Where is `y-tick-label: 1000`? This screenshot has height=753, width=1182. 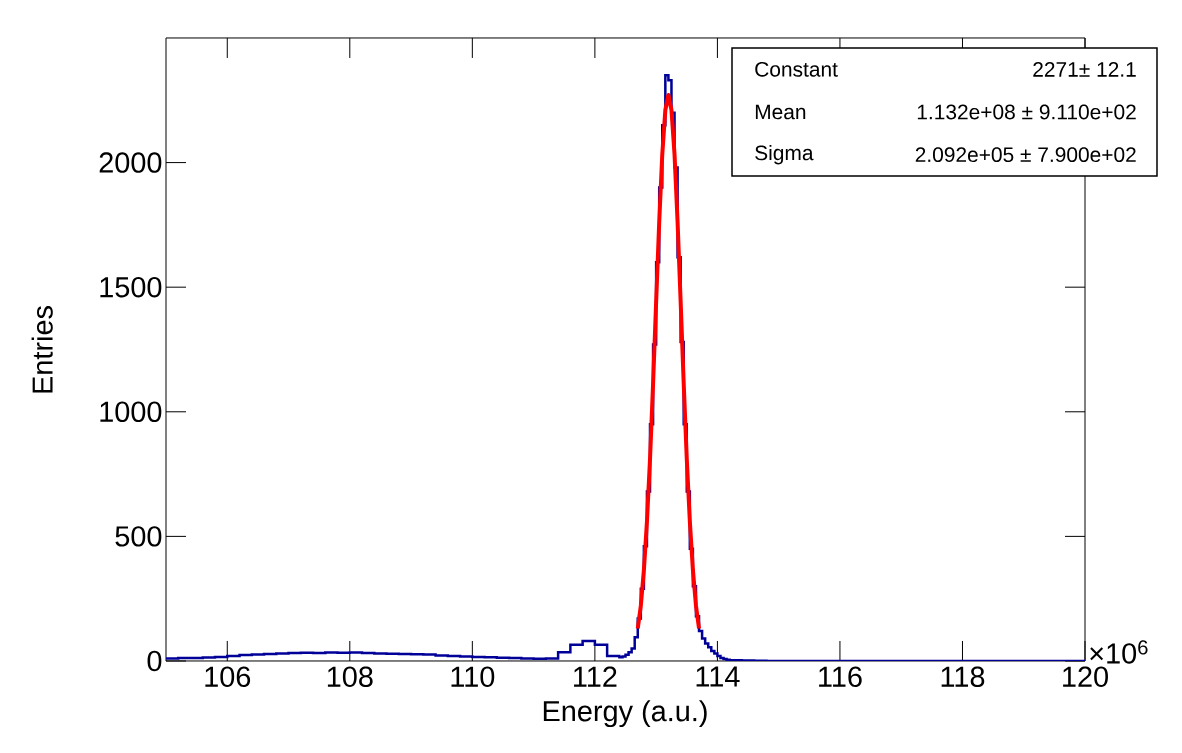 y-tick-label: 1000 is located at coordinates (131, 412).